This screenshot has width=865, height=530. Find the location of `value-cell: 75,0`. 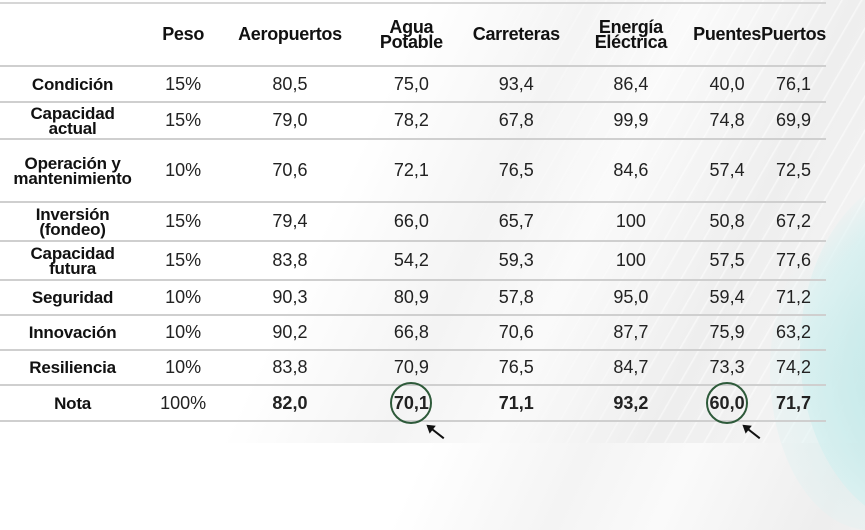

value-cell: 75,0 is located at coordinates (411, 83).